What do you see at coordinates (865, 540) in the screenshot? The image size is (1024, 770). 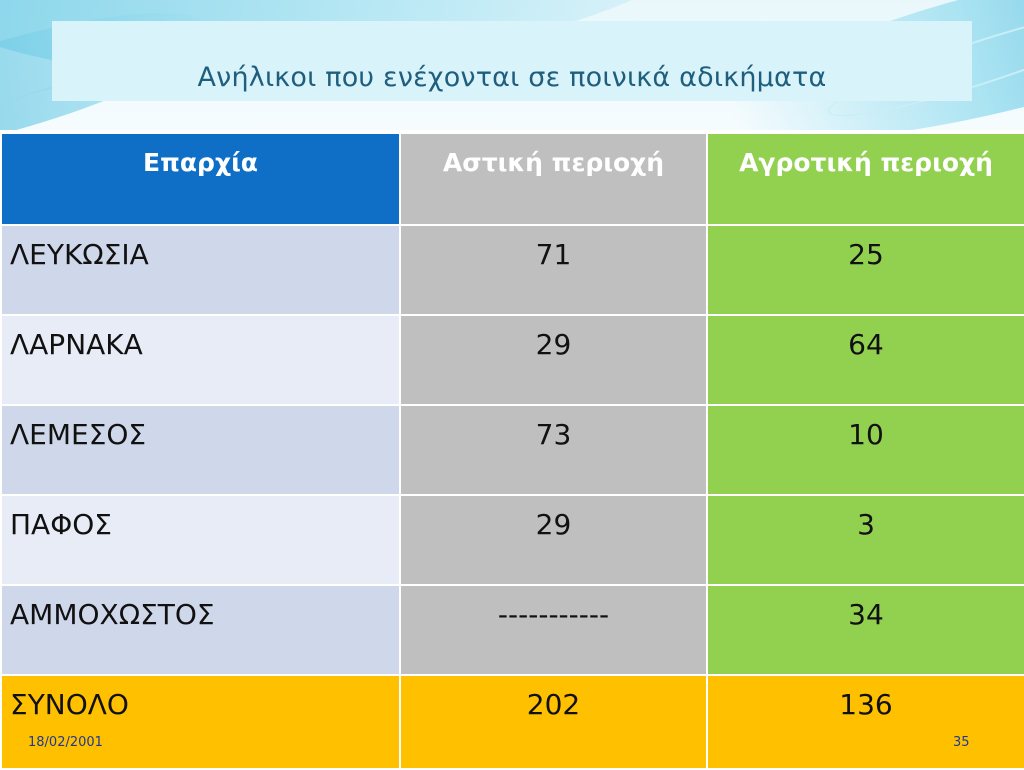 I see `rural-cell: 3` at bounding box center [865, 540].